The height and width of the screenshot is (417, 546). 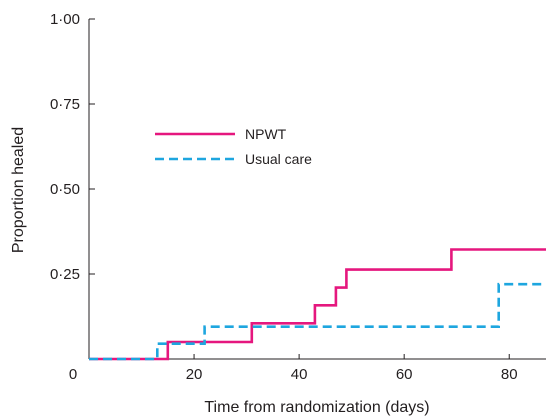 What do you see at coordinates (18, 190) in the screenshot?
I see `y-axis-title: Proportion healed` at bounding box center [18, 190].